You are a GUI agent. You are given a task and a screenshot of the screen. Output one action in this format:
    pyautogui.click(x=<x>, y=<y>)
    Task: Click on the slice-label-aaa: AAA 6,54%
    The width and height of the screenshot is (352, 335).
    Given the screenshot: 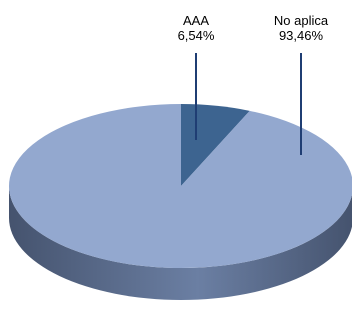 What is the action you would take?
    pyautogui.click(x=196, y=28)
    